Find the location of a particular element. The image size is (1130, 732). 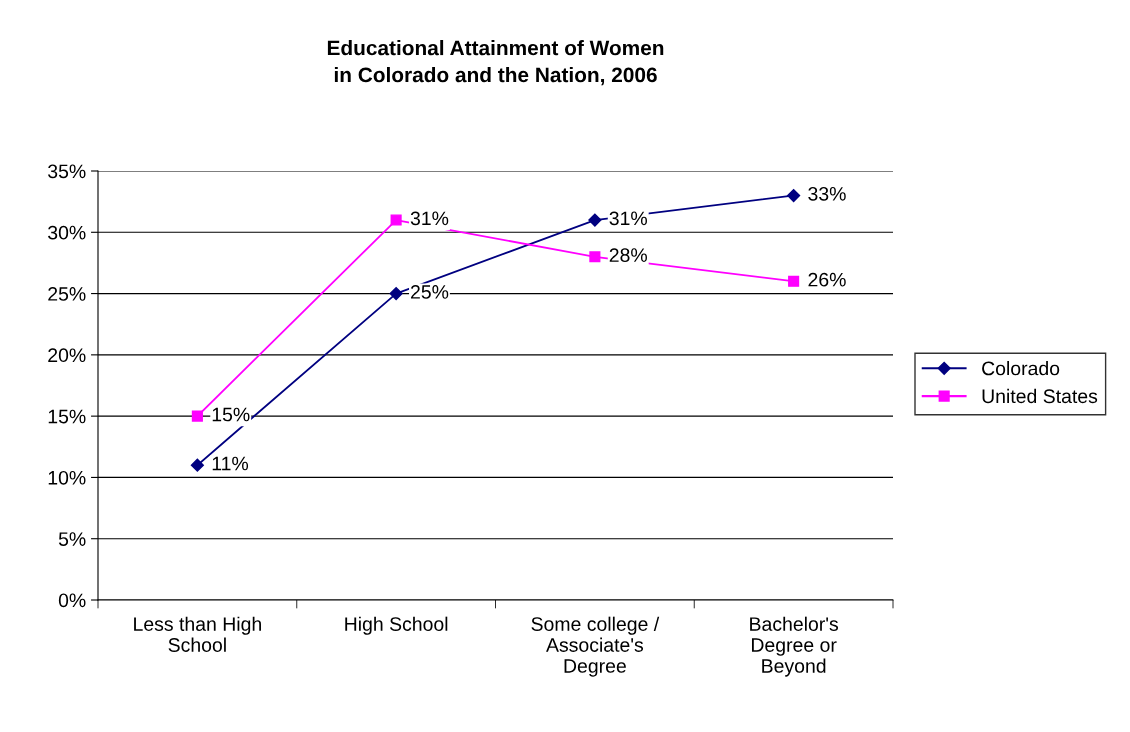

y-tick-label: 20% is located at coordinates (67, 355).